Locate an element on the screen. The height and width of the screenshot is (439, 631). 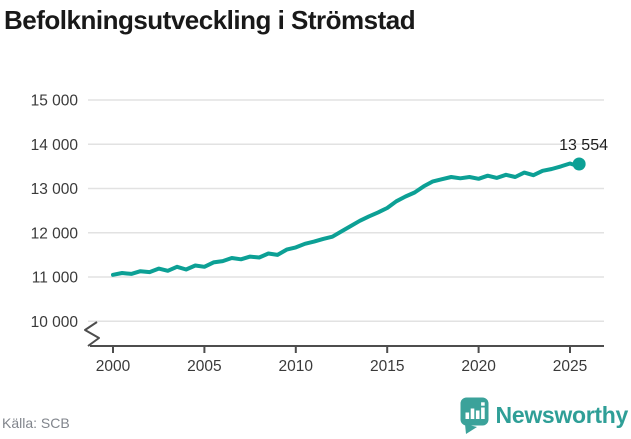
chart-title: Befolkningsutveckling i Strömstad is located at coordinates (210, 20).